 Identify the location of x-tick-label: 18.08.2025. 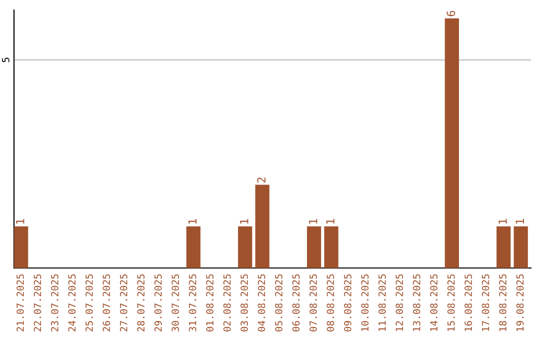
(502, 302).